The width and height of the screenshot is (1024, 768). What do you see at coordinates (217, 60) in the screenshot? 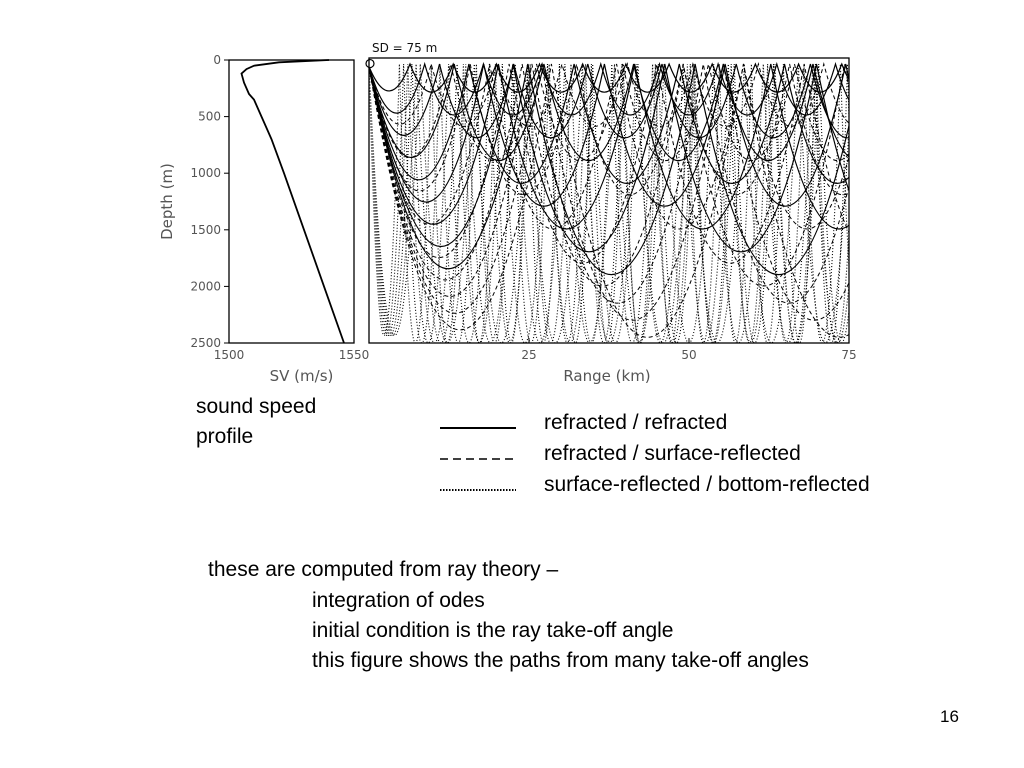
I see `y-tick-label: 0` at bounding box center [217, 60].